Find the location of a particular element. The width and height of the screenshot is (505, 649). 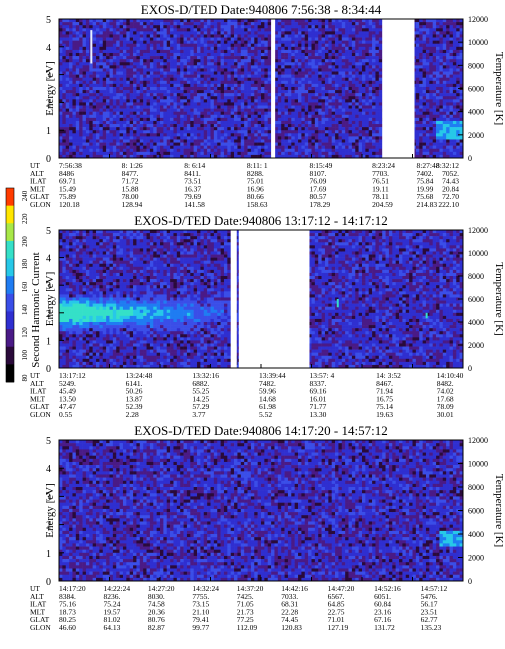

orbit-cell: 67.16 is located at coordinates (382, 619).